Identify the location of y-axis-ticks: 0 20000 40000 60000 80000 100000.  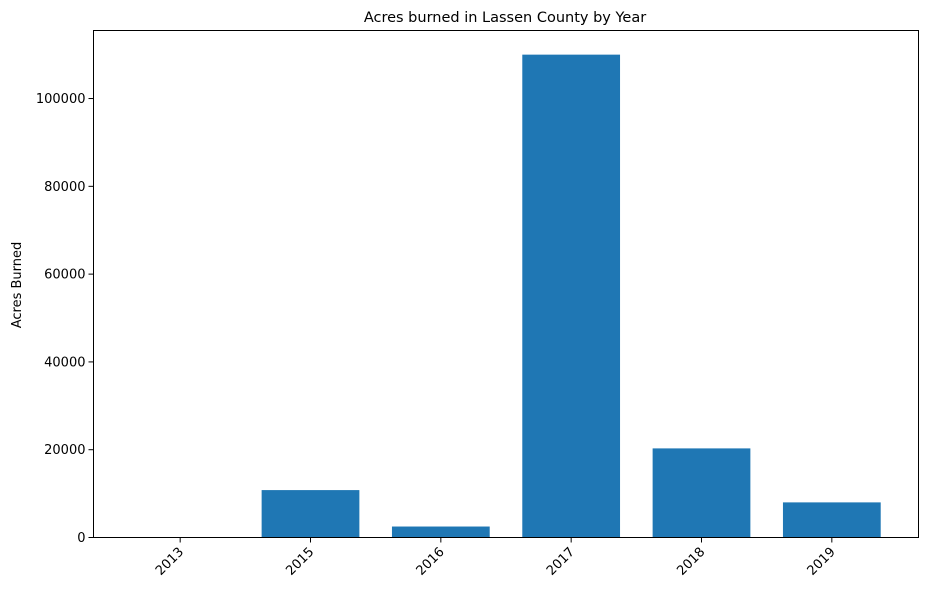
(65, 319).